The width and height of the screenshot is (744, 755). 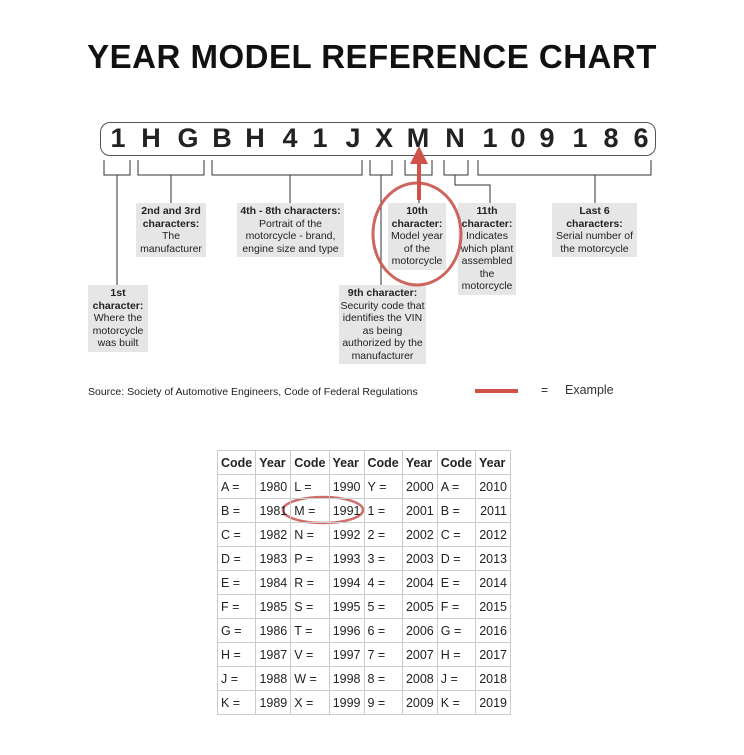 I want to click on code-cell: B =, so click(x=236, y=510).